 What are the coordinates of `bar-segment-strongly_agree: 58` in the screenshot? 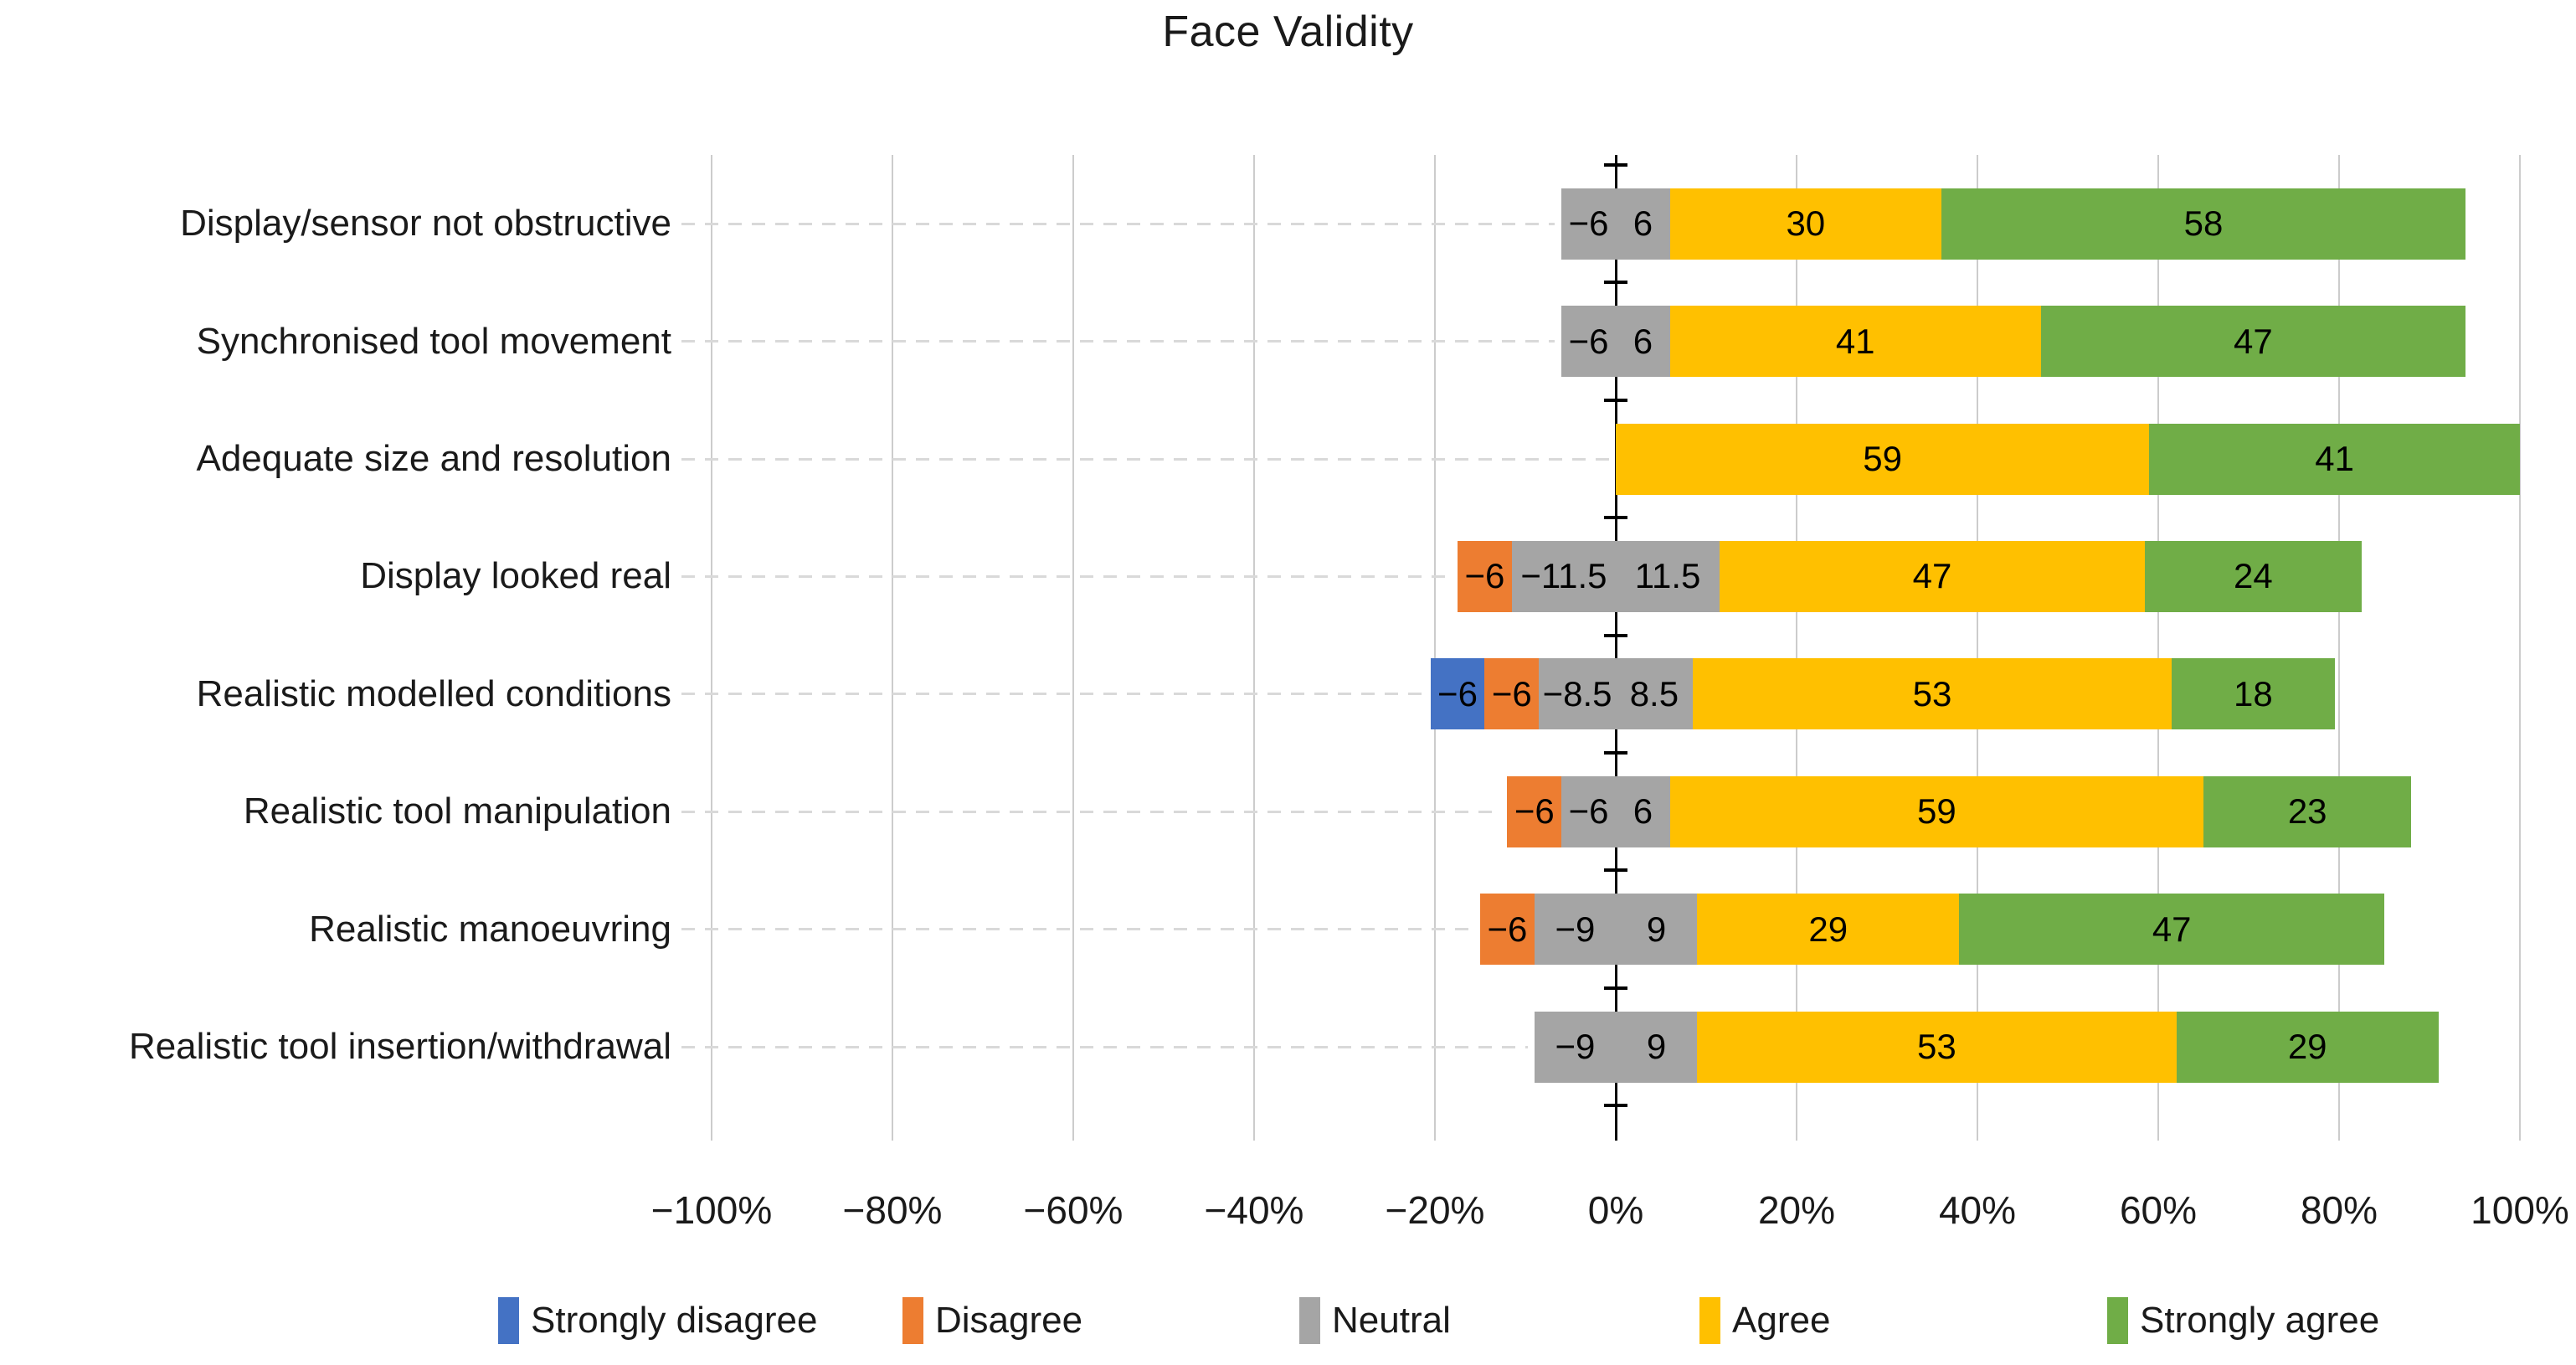 It's located at (2203, 224).